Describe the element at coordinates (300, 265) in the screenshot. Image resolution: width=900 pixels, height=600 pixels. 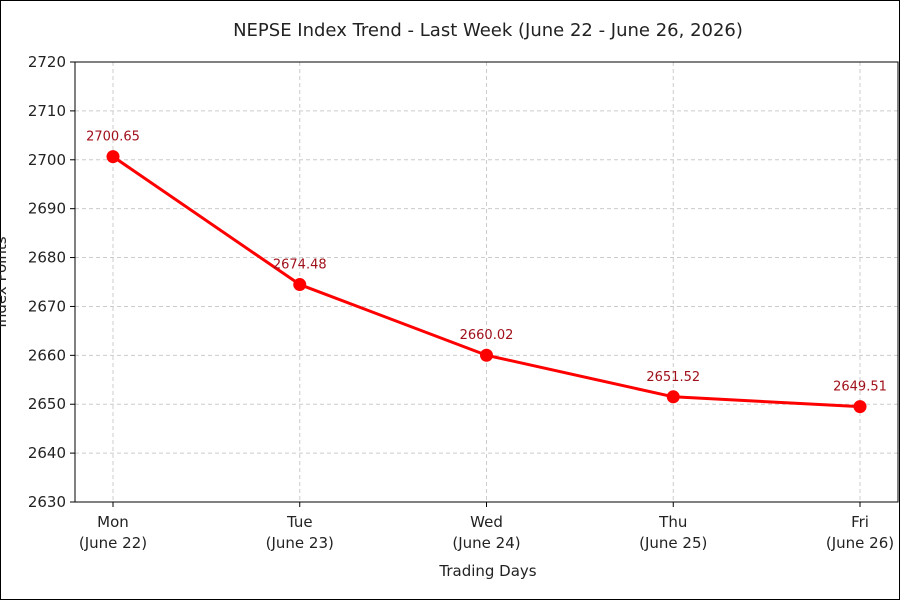
I see `data-label: 2674.48` at that location.